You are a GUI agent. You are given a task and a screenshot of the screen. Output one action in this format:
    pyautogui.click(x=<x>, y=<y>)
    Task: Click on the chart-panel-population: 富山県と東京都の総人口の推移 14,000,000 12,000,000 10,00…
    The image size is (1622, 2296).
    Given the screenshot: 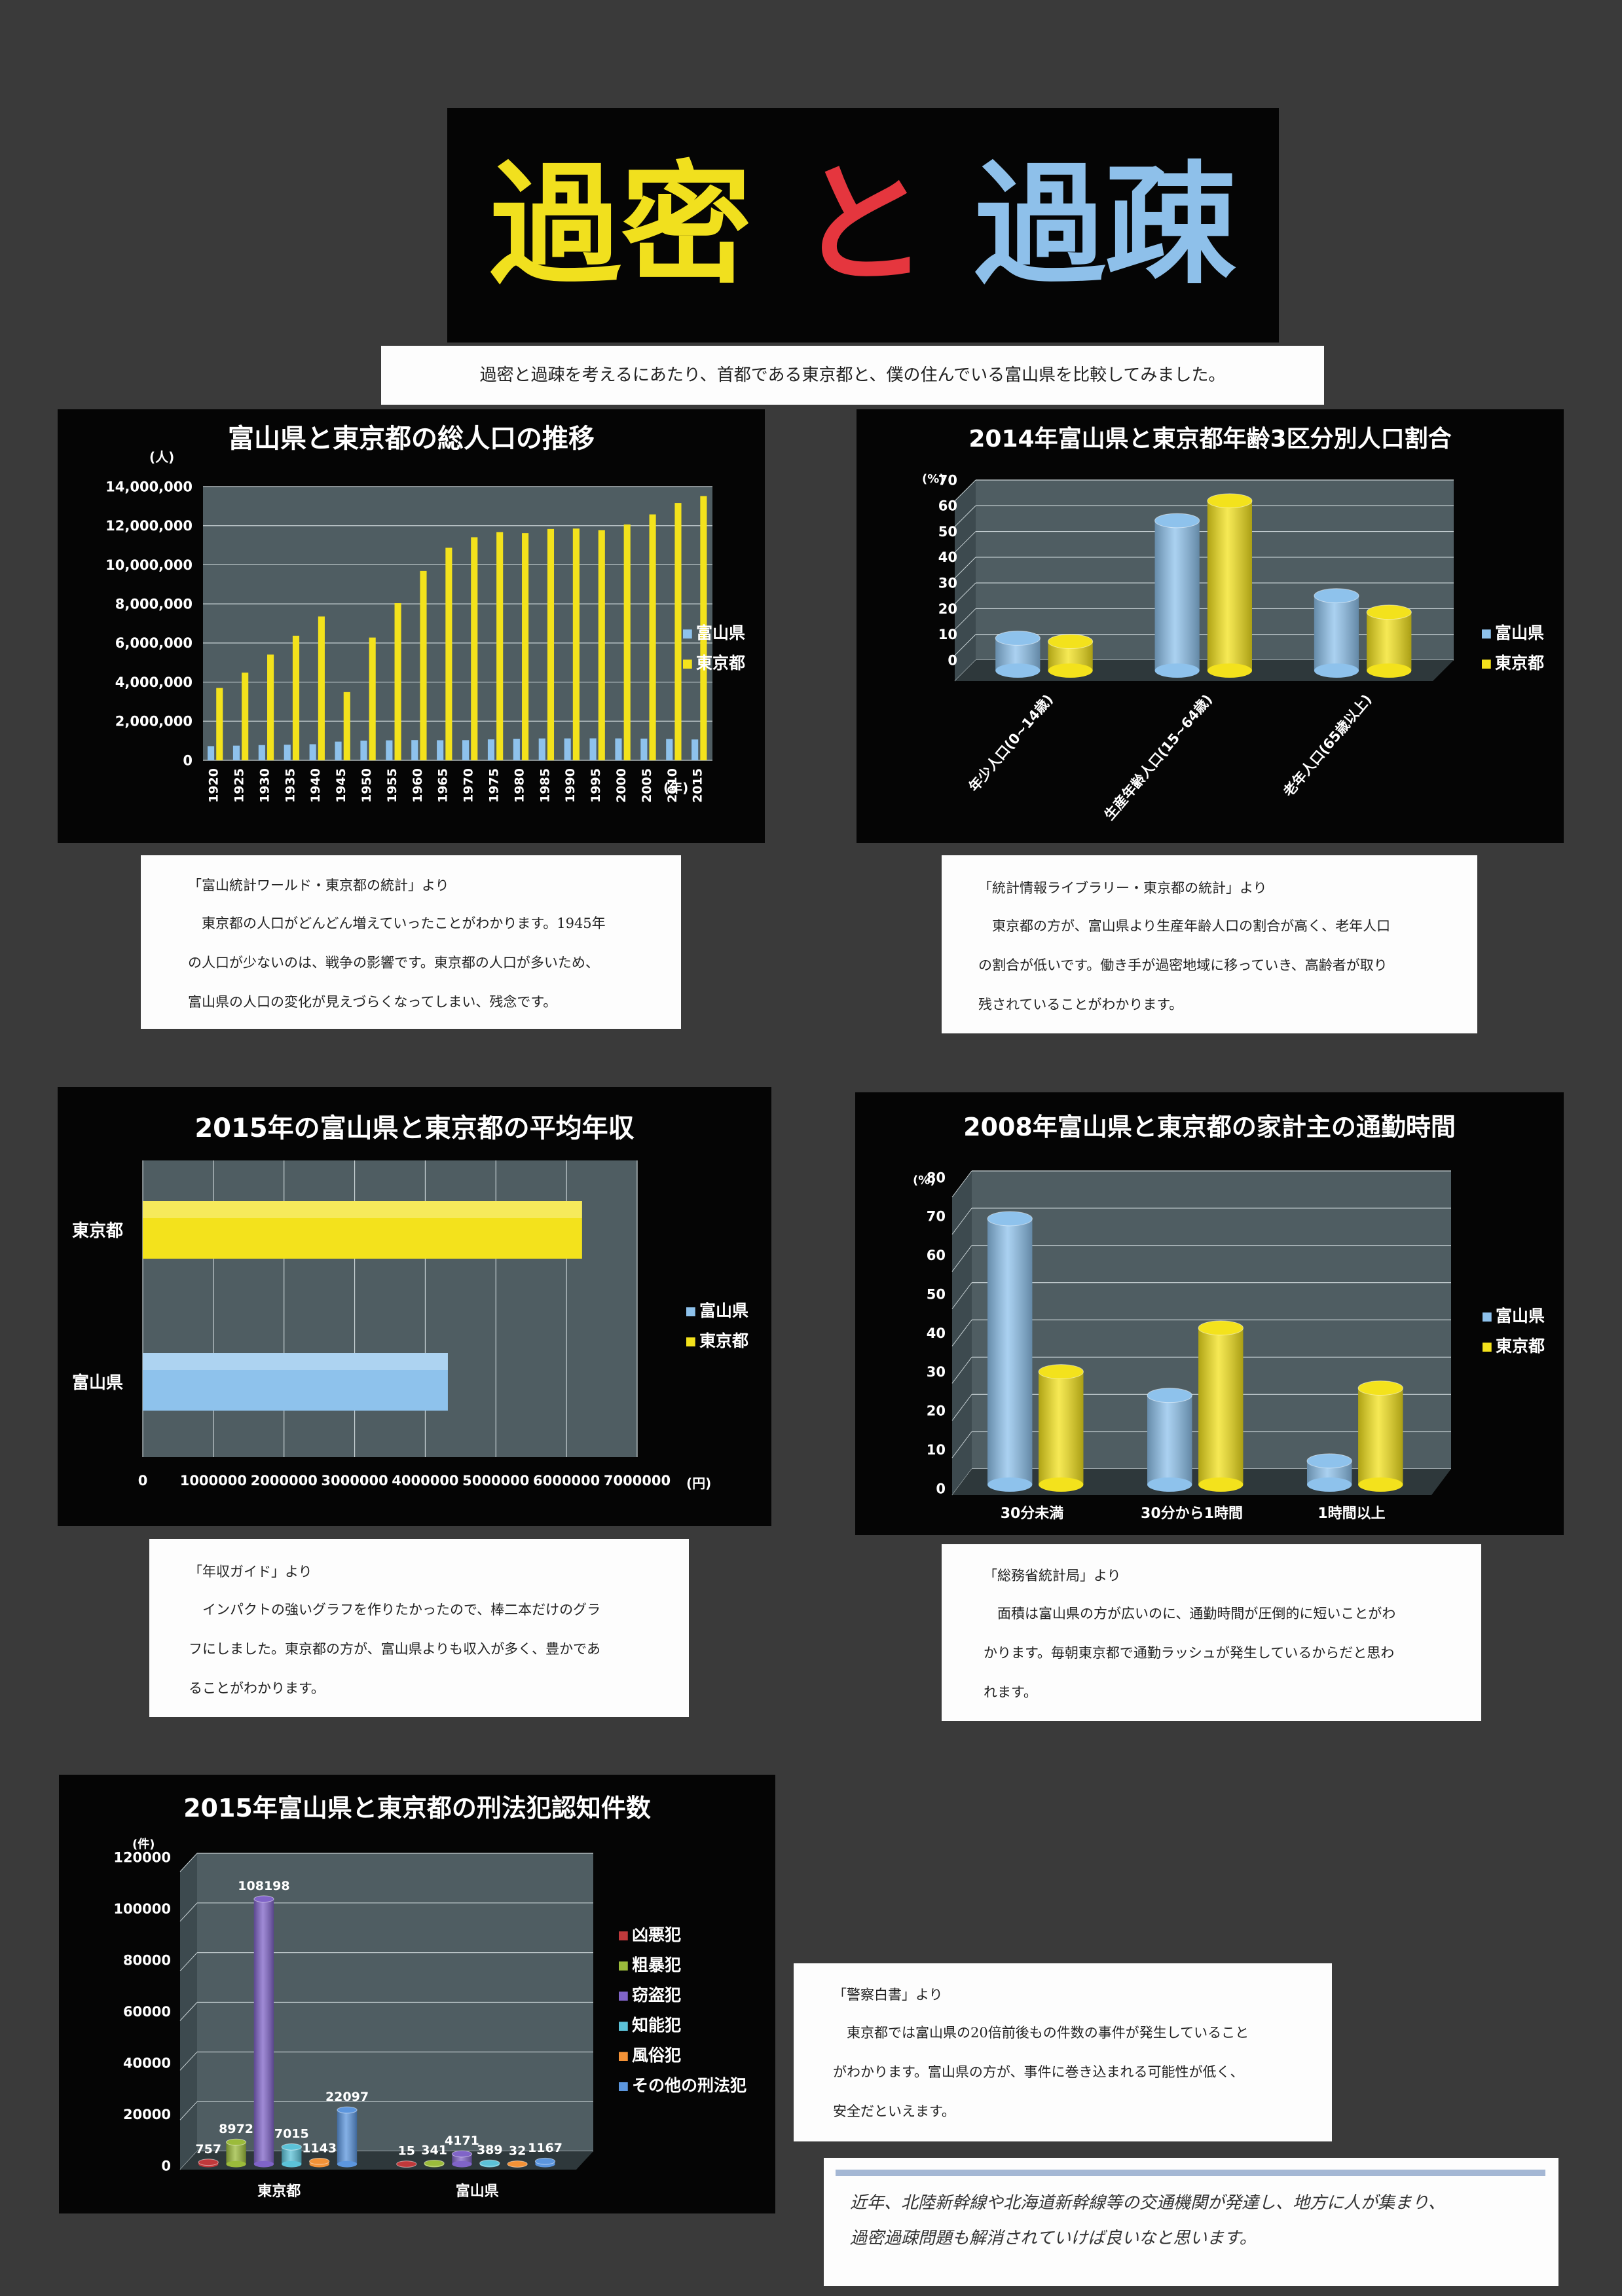 What is the action you would take?
    pyautogui.click(x=411, y=626)
    